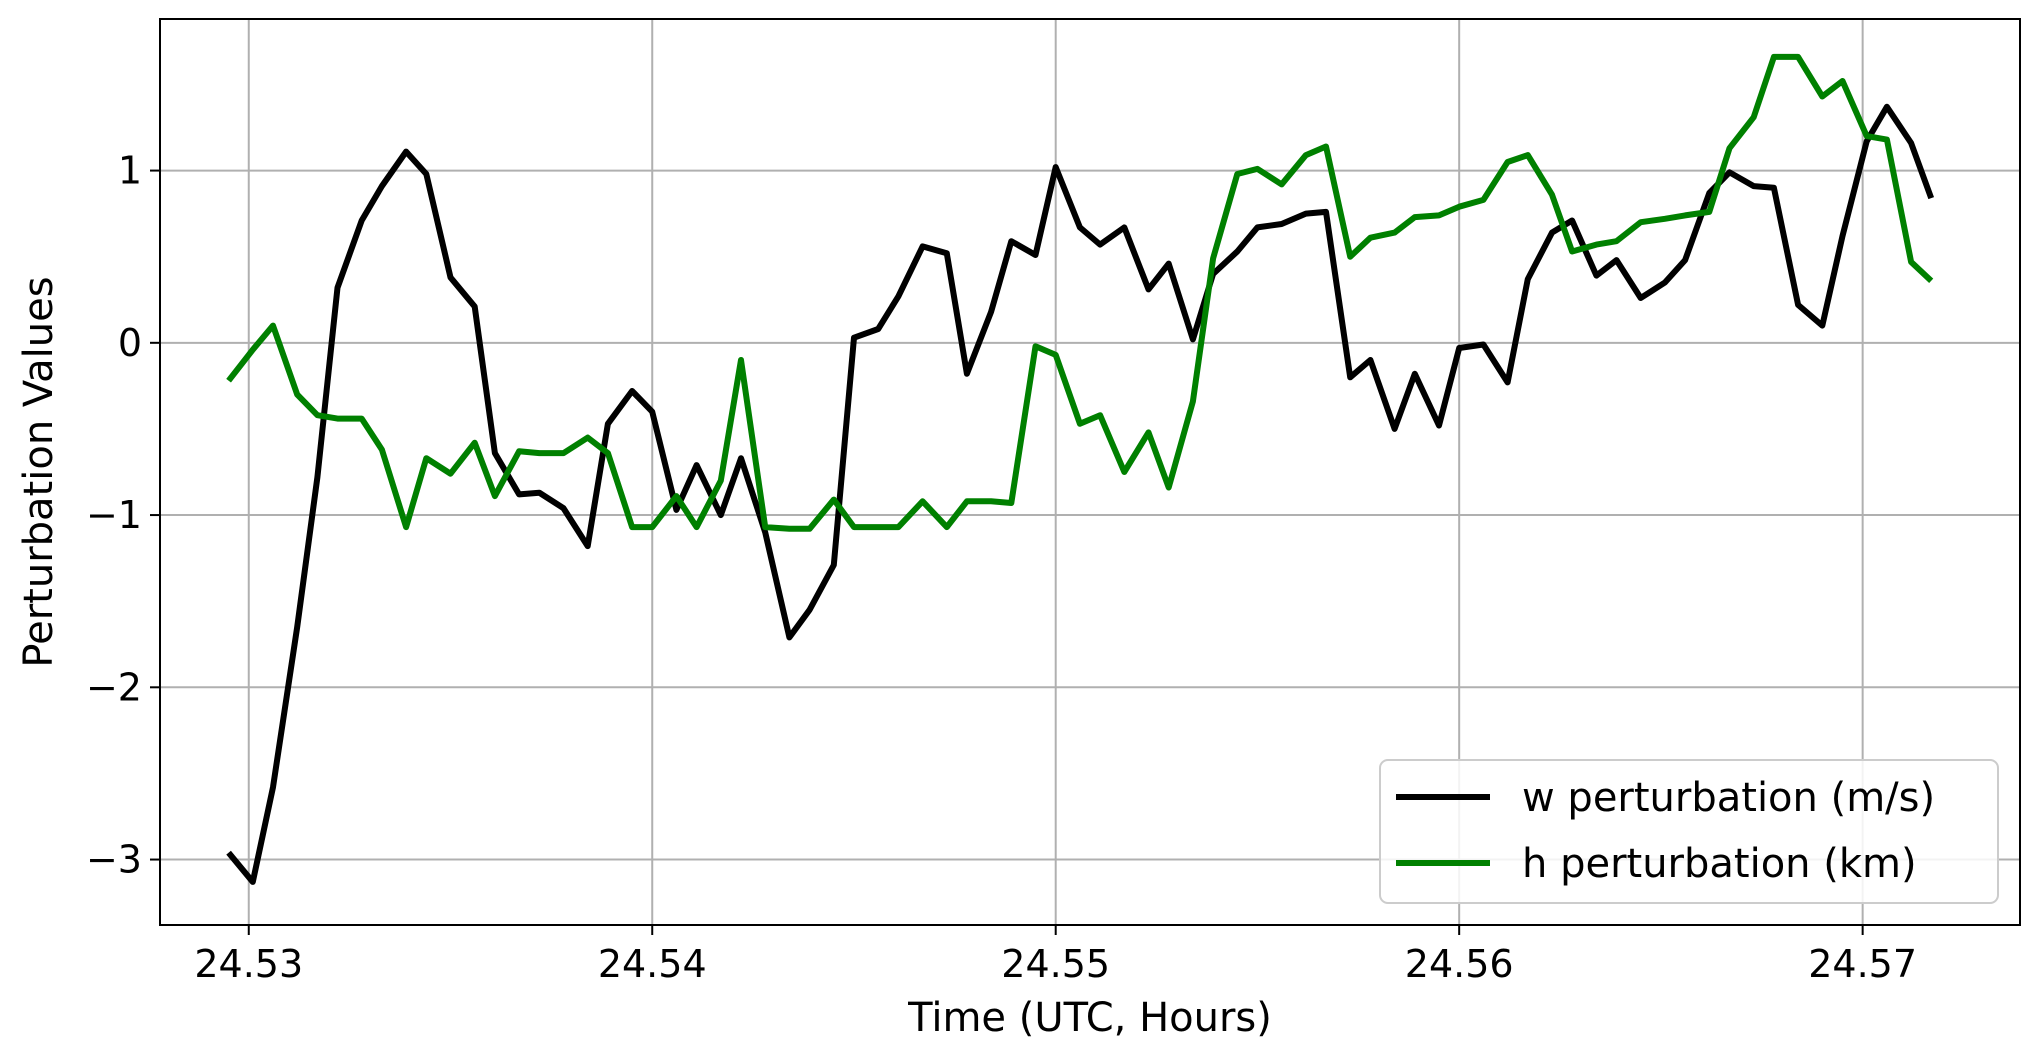 The image size is (2039, 1062). Describe the element at coordinates (1719, 864) in the screenshot. I see `legend-label-h-perturbation: h perturbation (km)` at that location.